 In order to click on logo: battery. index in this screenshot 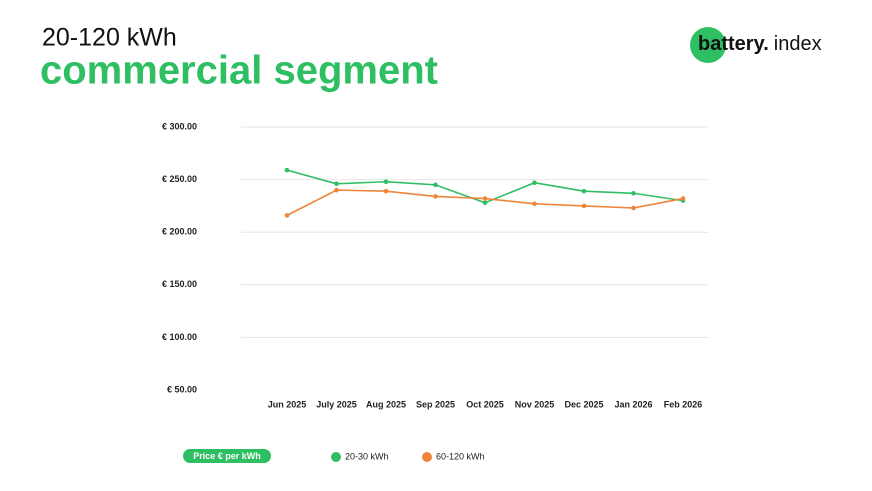, I will do `click(760, 44)`.